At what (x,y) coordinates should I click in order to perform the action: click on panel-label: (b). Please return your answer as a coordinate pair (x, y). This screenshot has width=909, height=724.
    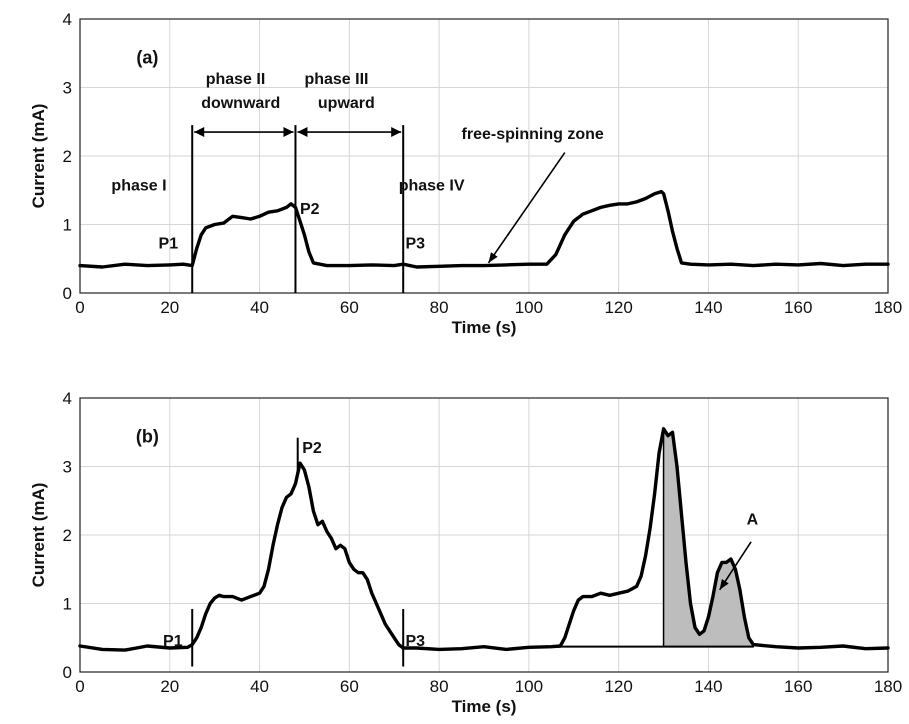
    Looking at the image, I should click on (147, 437).